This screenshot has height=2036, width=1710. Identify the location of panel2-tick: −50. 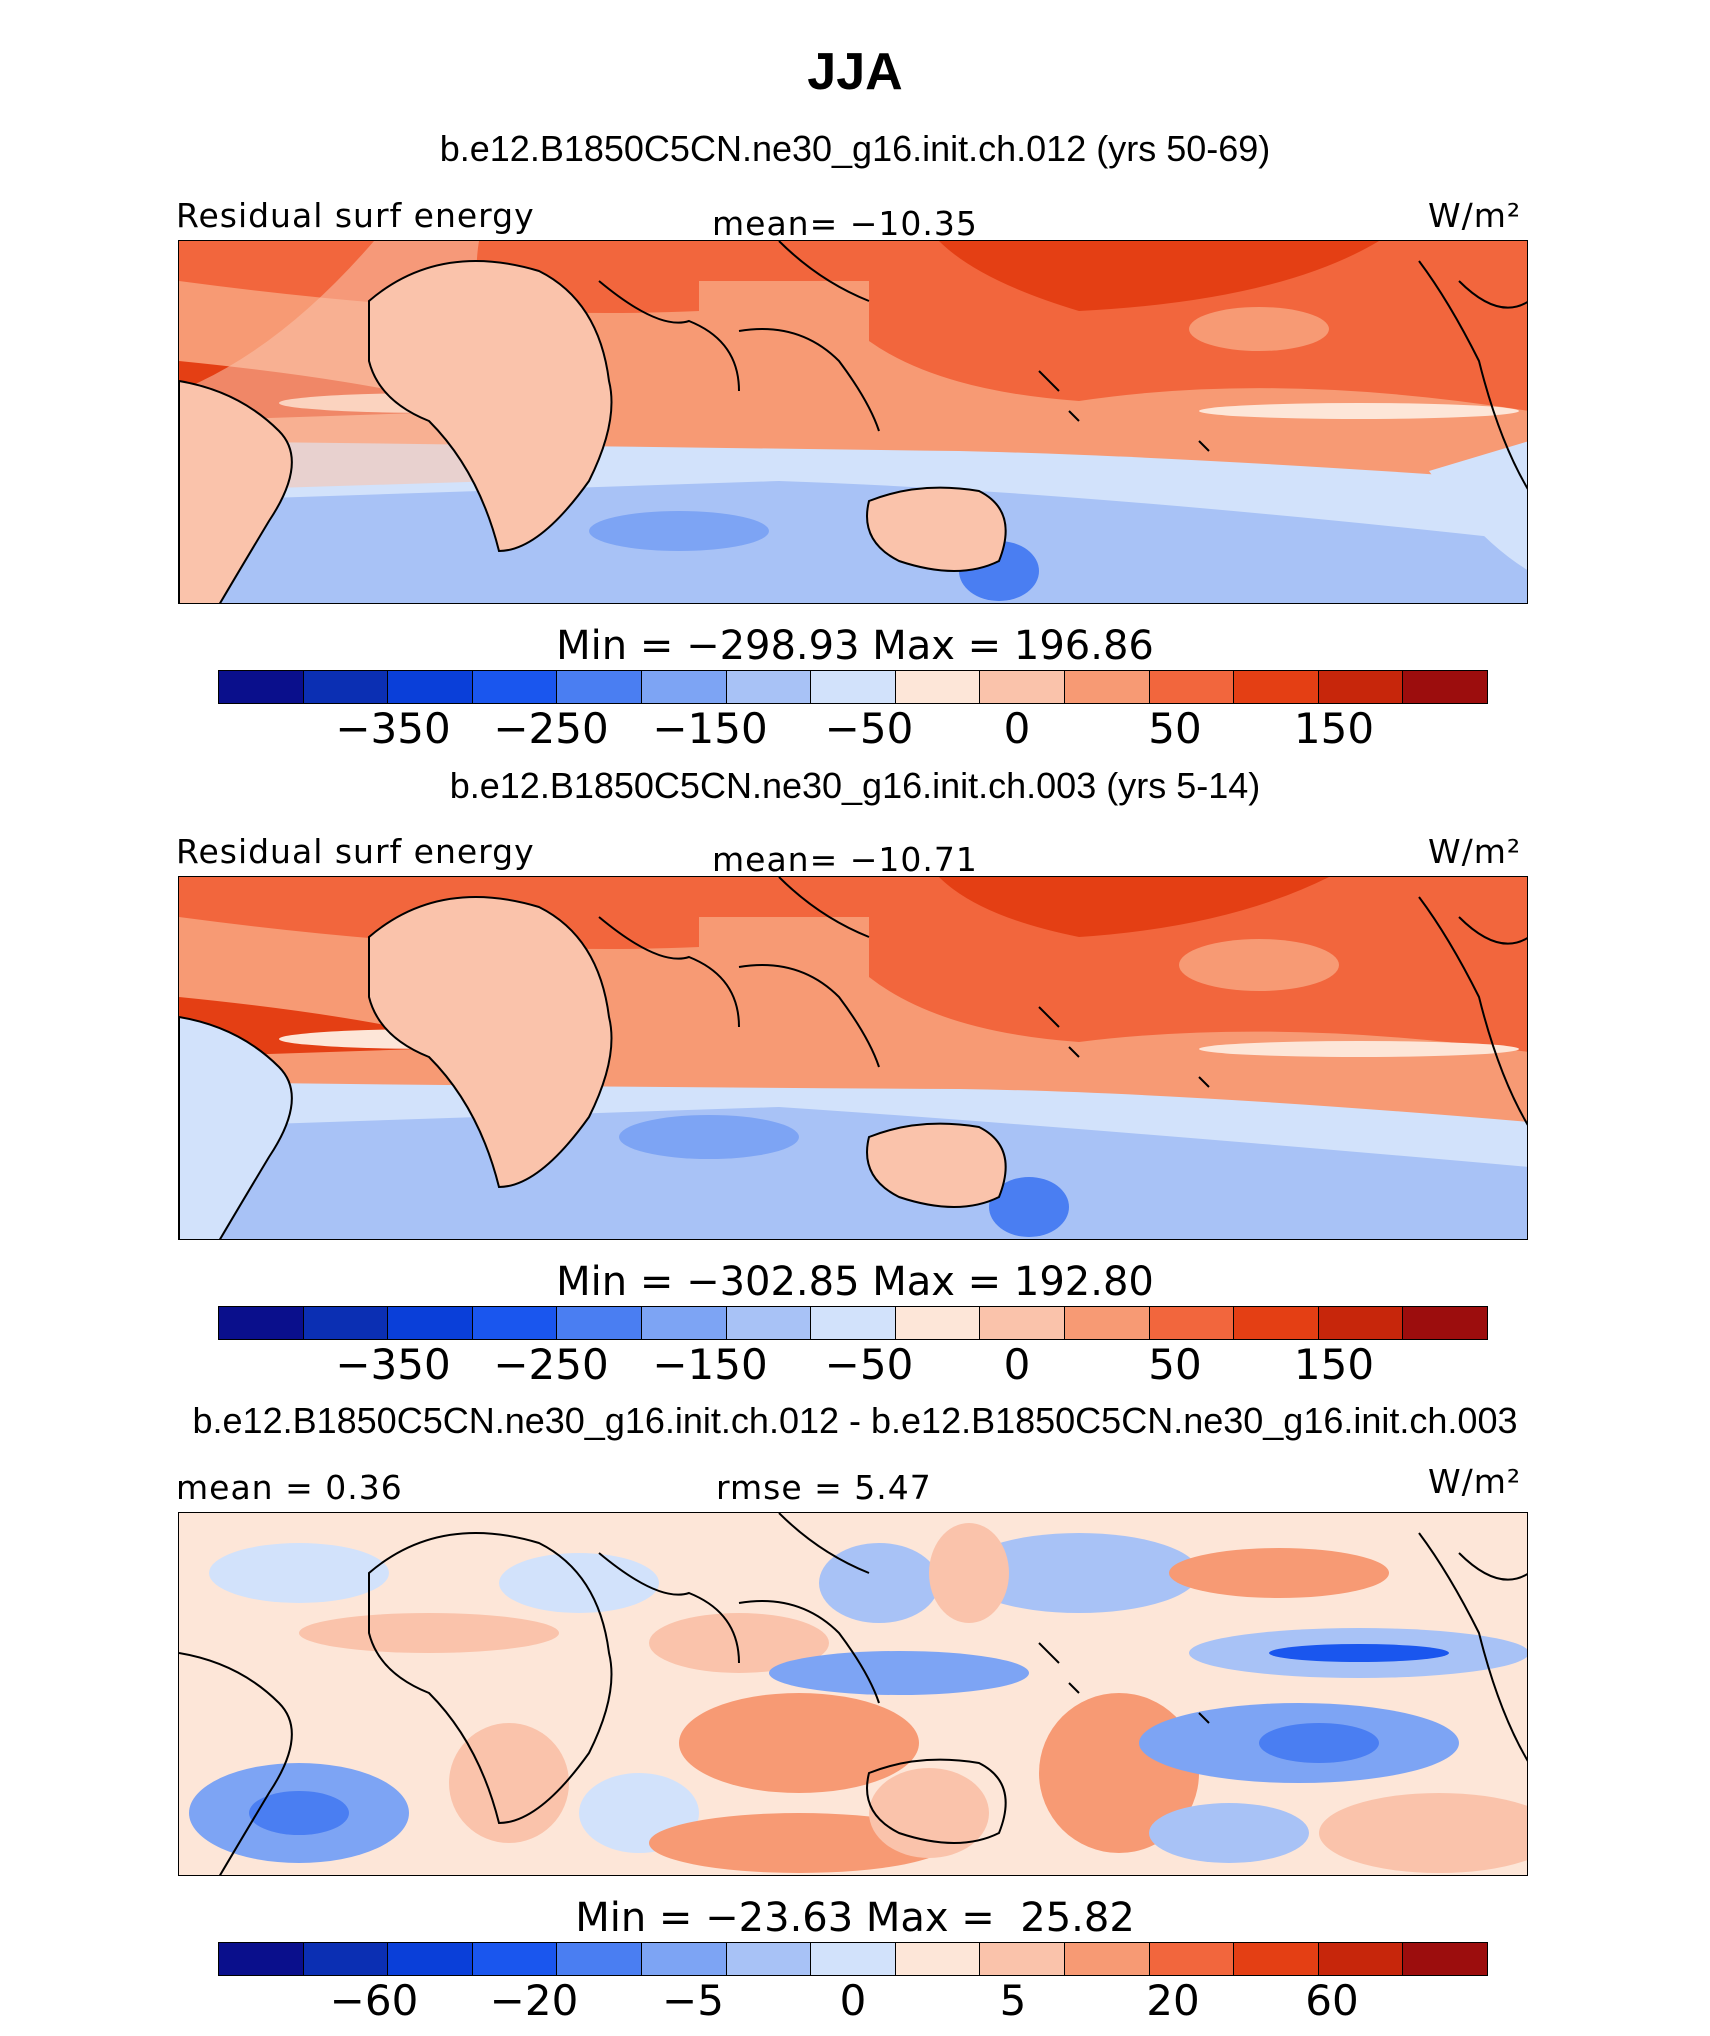
(869, 1364).